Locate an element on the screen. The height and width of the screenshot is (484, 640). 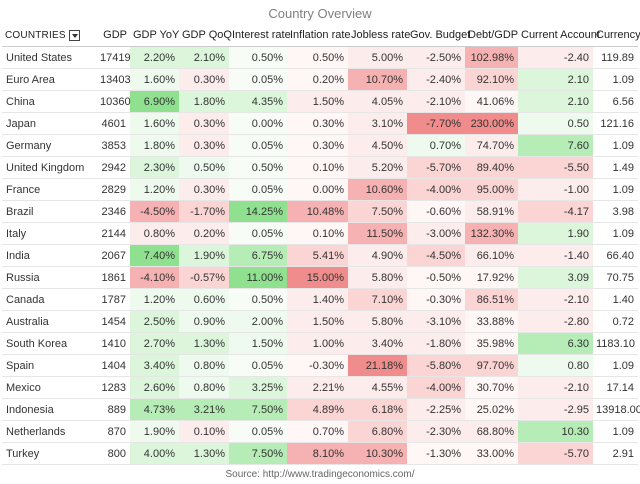
cell-interest-rate: 3.25% is located at coordinates (258, 387).